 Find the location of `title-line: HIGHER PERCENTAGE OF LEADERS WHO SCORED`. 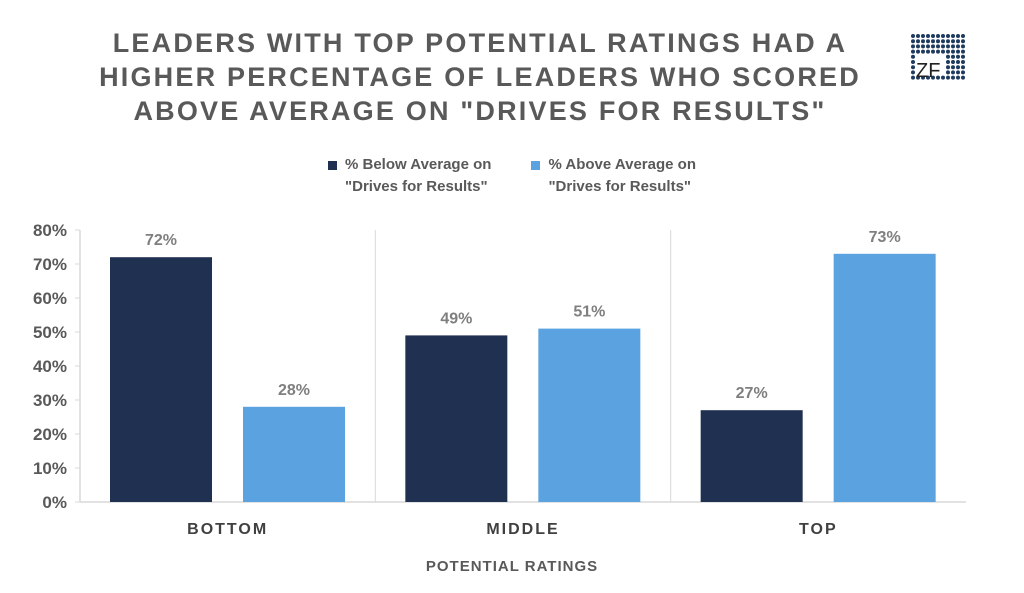

title-line: HIGHER PERCENTAGE OF LEADERS WHO SCORED is located at coordinates (480, 77).